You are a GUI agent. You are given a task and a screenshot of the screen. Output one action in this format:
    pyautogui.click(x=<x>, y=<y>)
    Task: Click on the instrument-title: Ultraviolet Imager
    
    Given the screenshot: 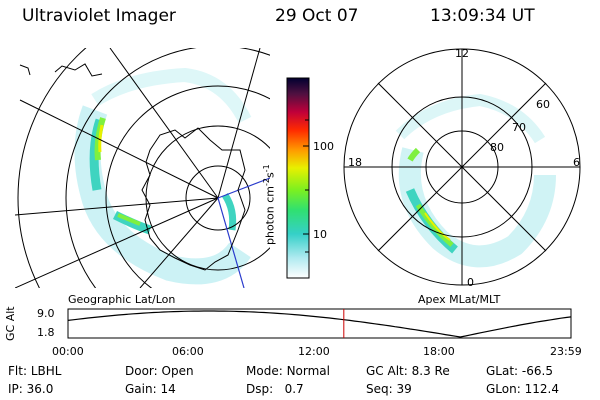 What is the action you would take?
    pyautogui.click(x=99, y=16)
    